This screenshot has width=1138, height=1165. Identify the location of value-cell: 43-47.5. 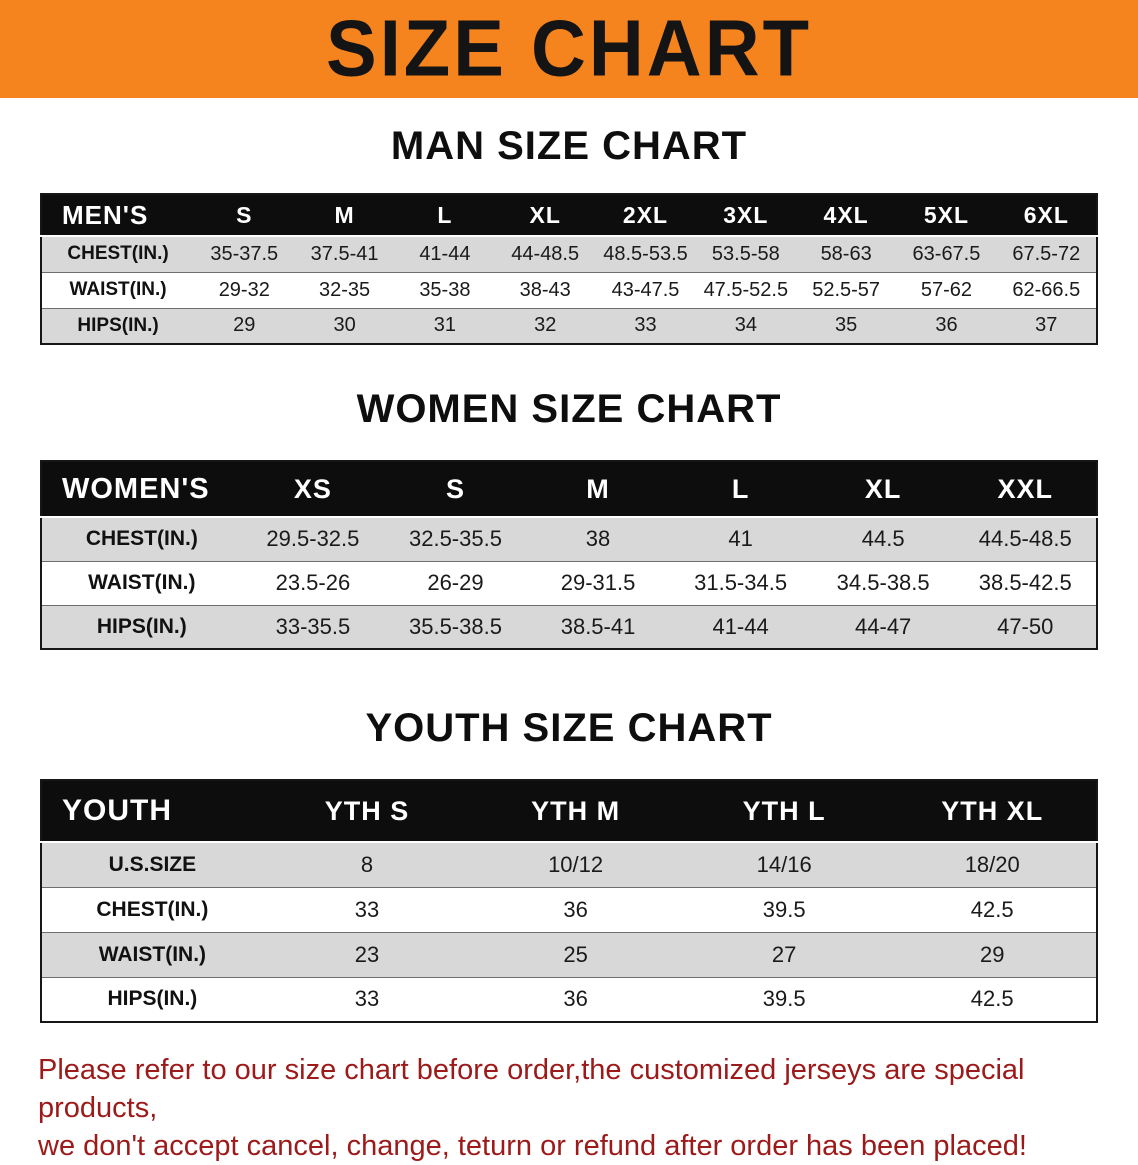
(645, 289).